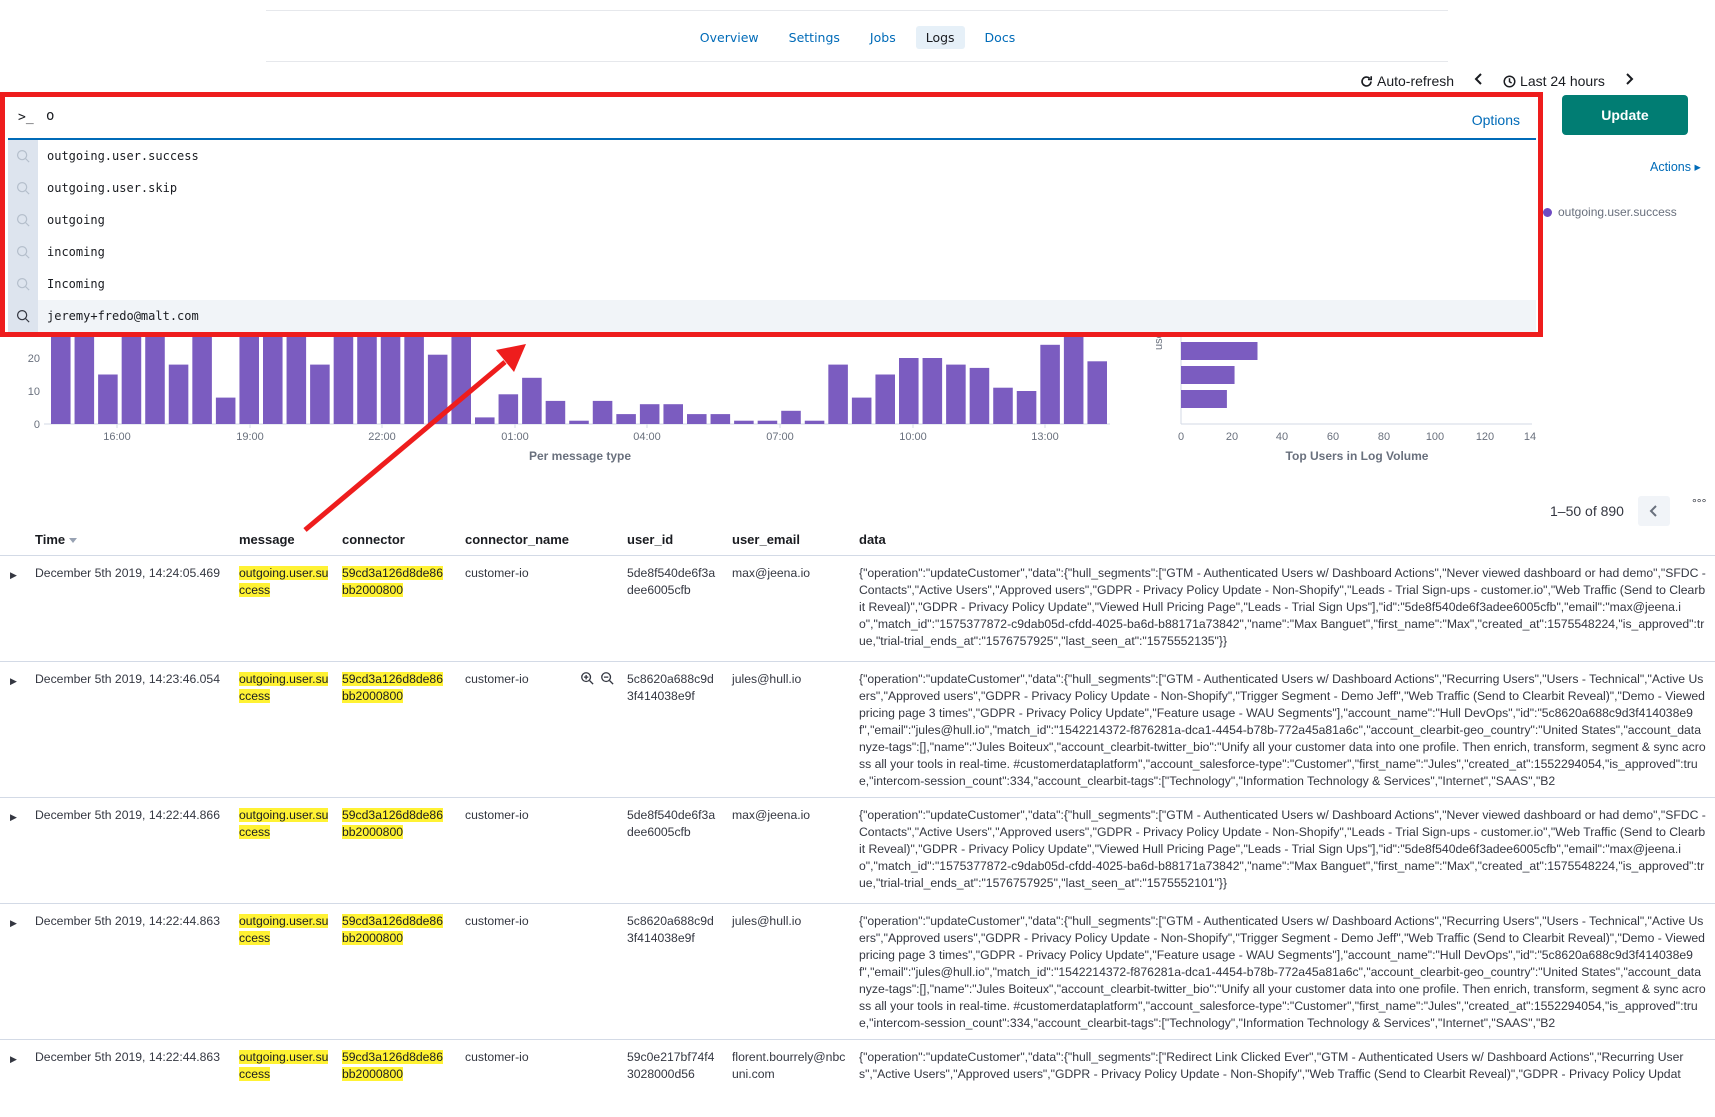 This screenshot has height=1117, width=1715. What do you see at coordinates (1384, 437) in the screenshot?
I see `x-tick-label: 80` at bounding box center [1384, 437].